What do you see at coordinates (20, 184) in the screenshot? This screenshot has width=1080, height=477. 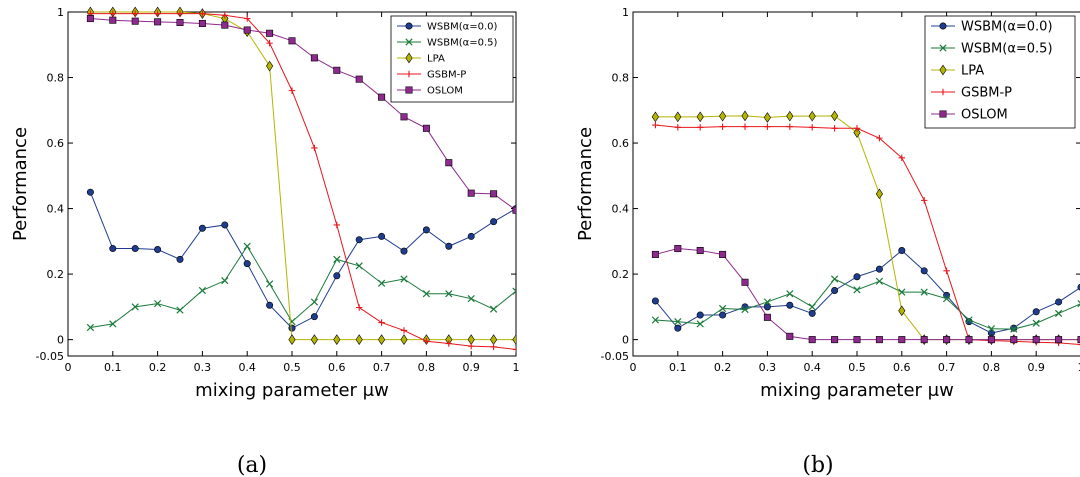 I see `y-axis-label: Performance` at bounding box center [20, 184].